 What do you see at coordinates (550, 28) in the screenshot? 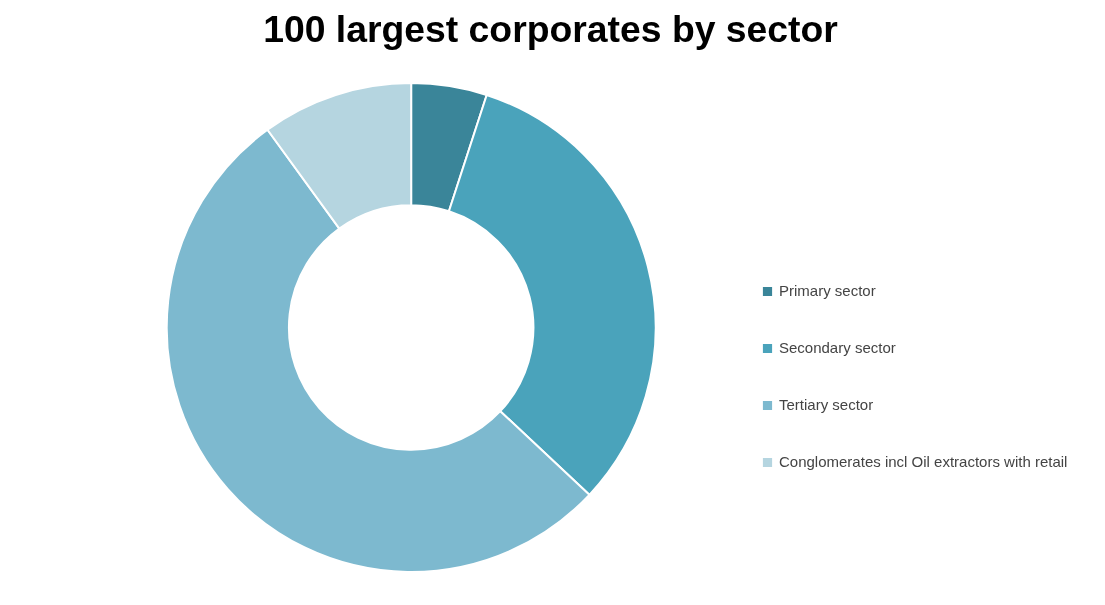
I see `chart-title: 100 largest corporates by sector` at bounding box center [550, 28].